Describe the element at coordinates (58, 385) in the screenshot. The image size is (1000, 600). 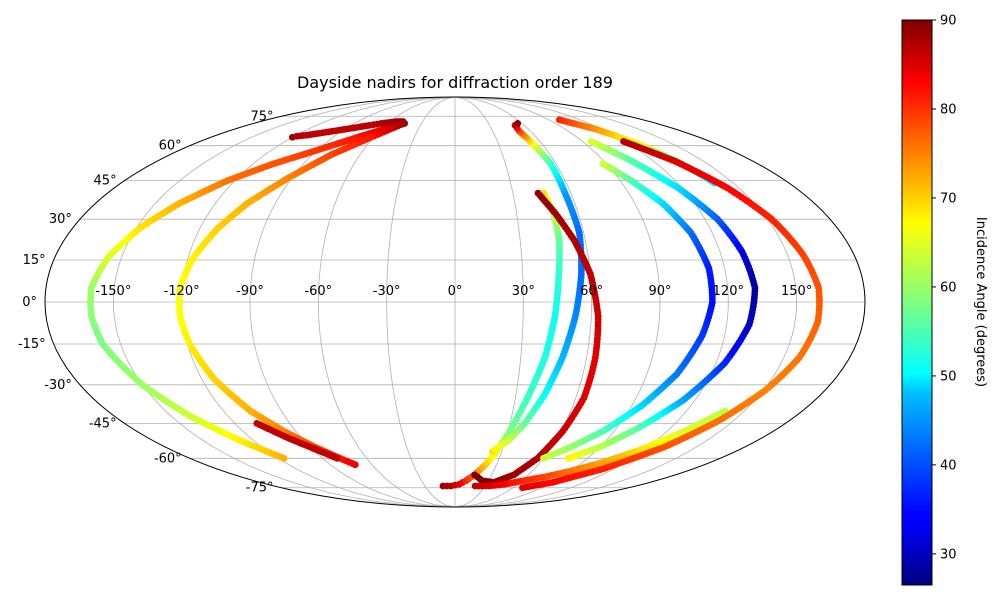
I see `latitude-tick-label: -30°` at that location.